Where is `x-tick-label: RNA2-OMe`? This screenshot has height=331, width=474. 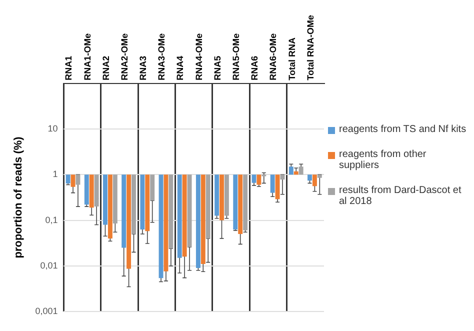
x-tick-label: RNA2-OMe is located at coordinates (124, 56).